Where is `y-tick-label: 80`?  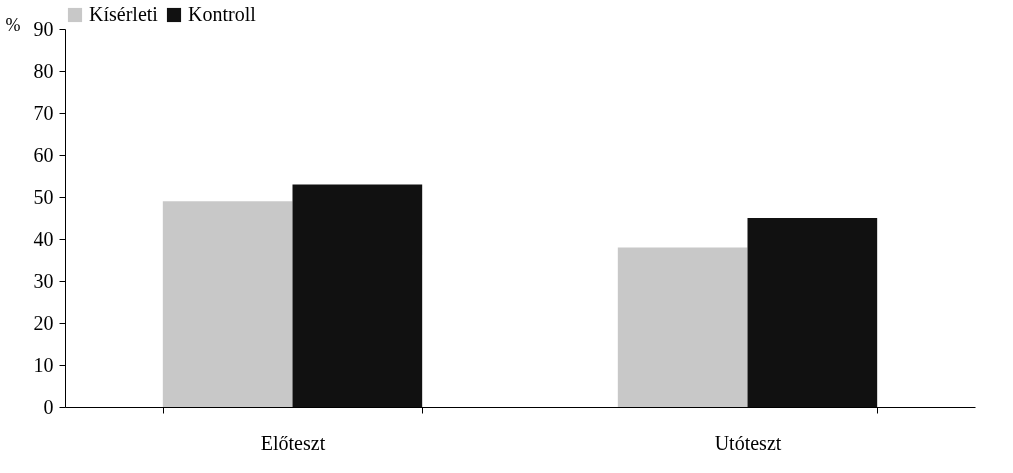
y-tick-label: 80 is located at coordinates (43, 70).